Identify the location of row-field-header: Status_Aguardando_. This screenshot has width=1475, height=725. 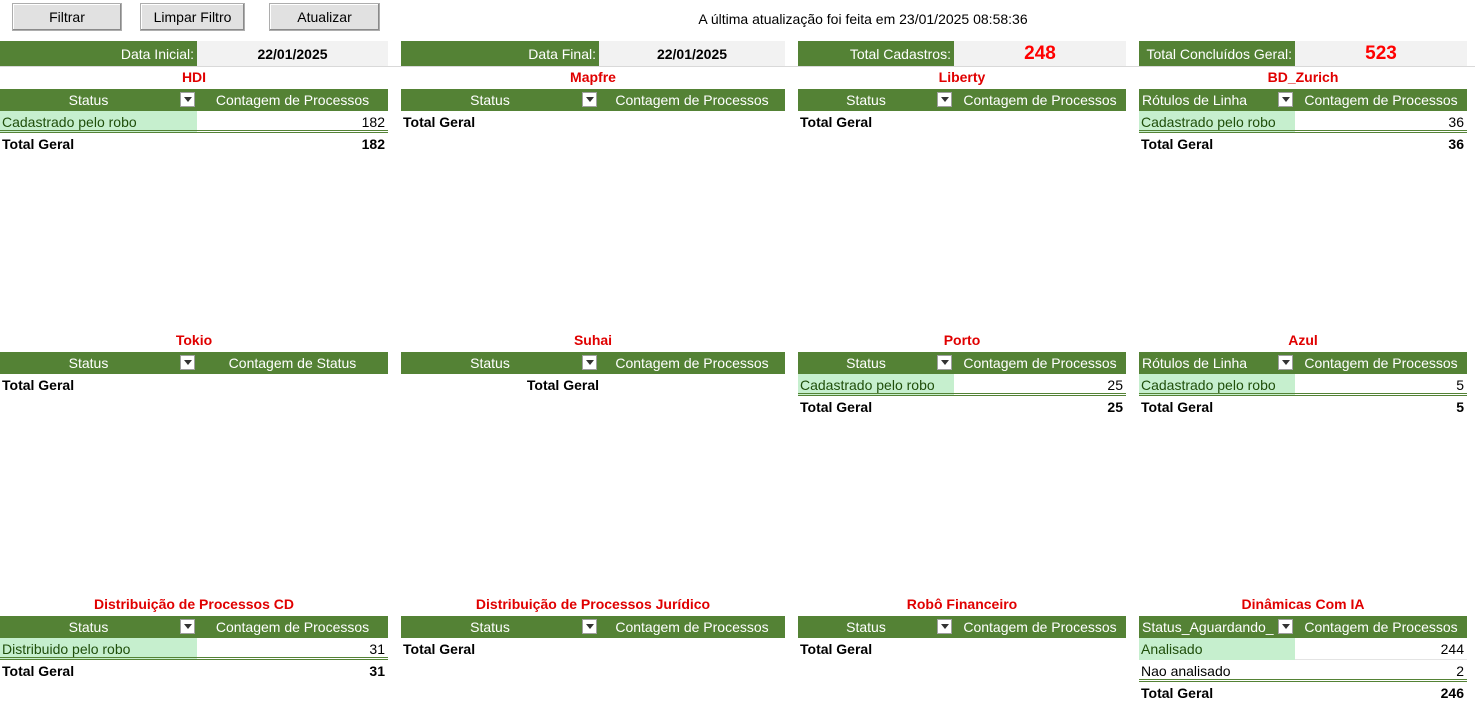
(1217, 627).